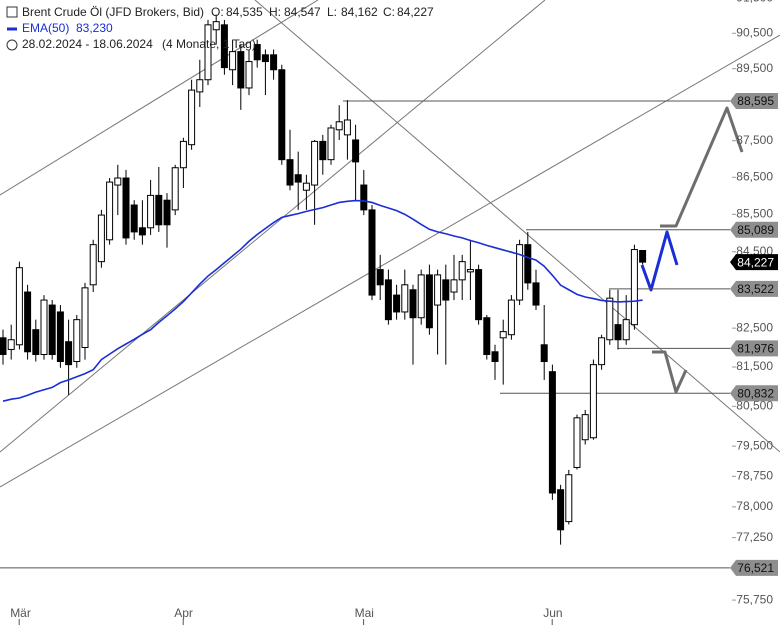  Describe the element at coordinates (692, 250) in the screenshot. I see `projections` at that location.